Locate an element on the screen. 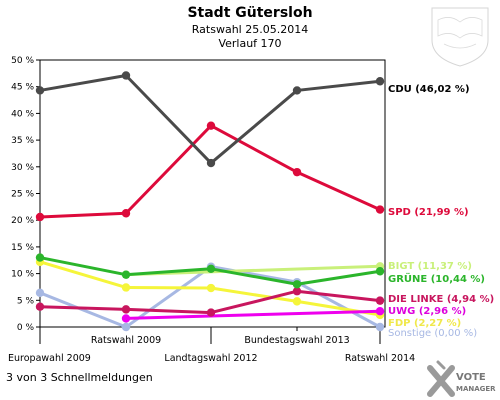 The height and width of the screenshot is (400, 500). x-tick-label: Bundestagswahl 2013 is located at coordinates (296, 340).